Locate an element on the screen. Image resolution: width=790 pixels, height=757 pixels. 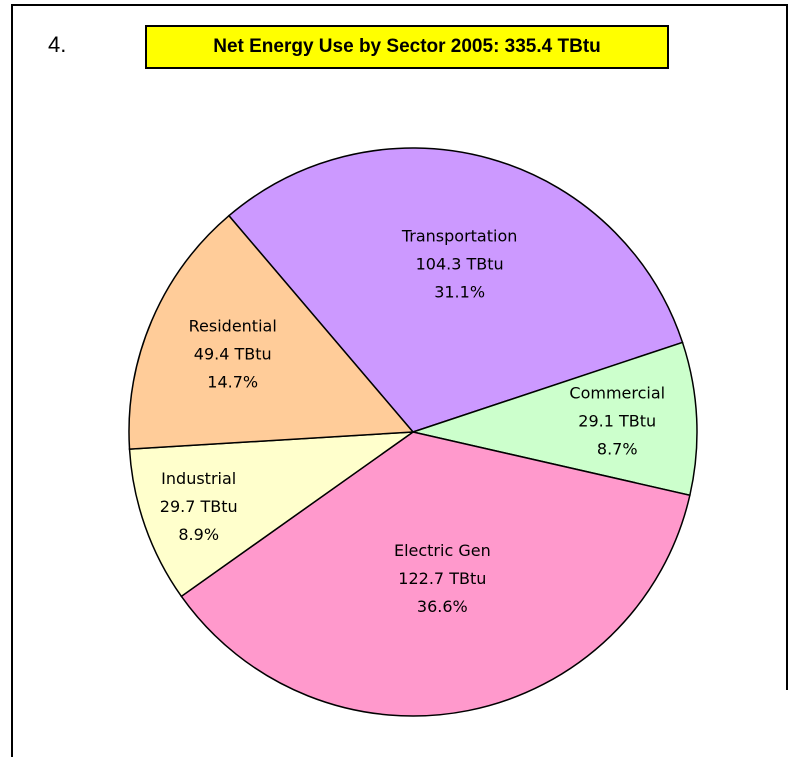
slice-label: Electric Gen is located at coordinates (442, 550).